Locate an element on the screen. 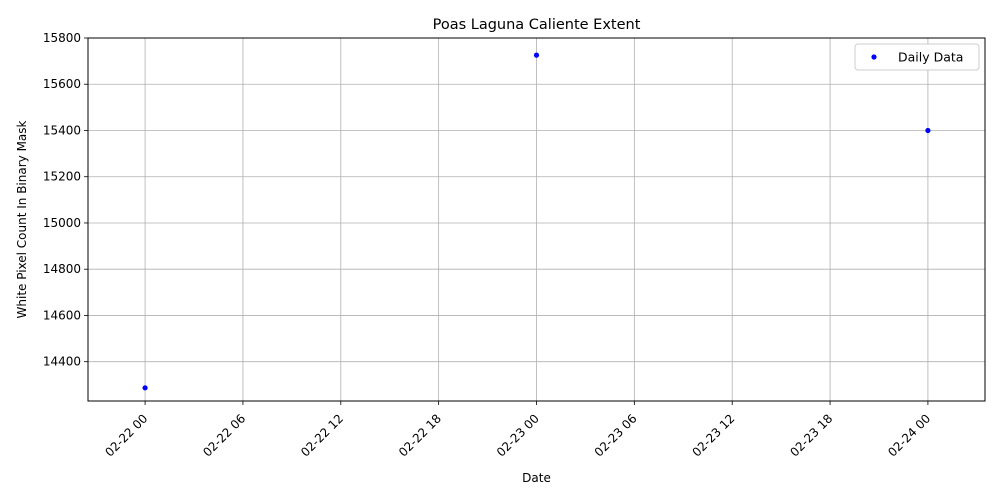 This screenshot has height=504, width=1000. legend: Daily Data is located at coordinates (917, 57).